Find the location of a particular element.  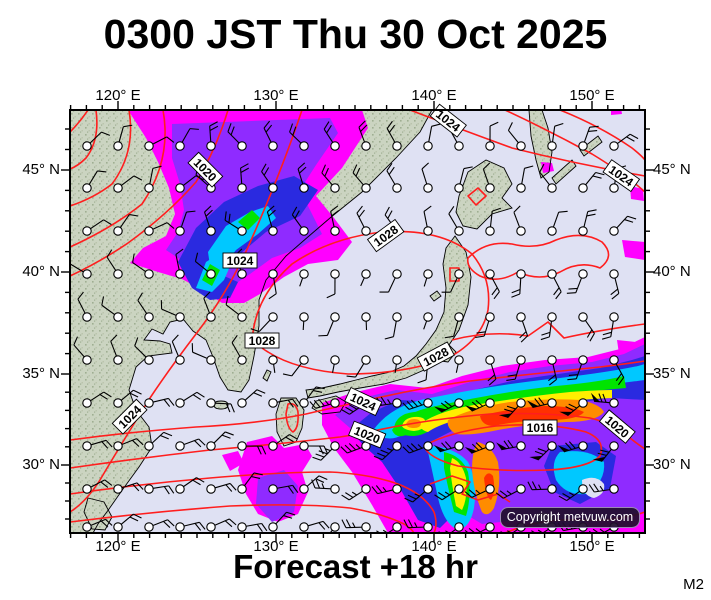

lon-label-top: 150° E is located at coordinates (592, 95).